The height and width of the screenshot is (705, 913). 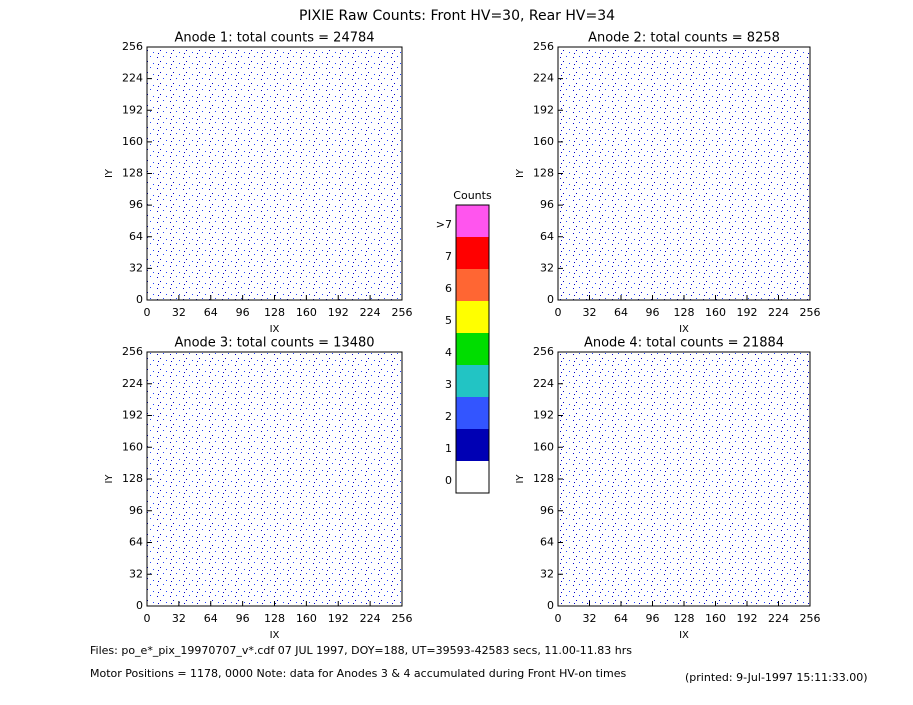 What do you see at coordinates (684, 38) in the screenshot?
I see `plot-title: Anode 2: total counts = 8258` at bounding box center [684, 38].